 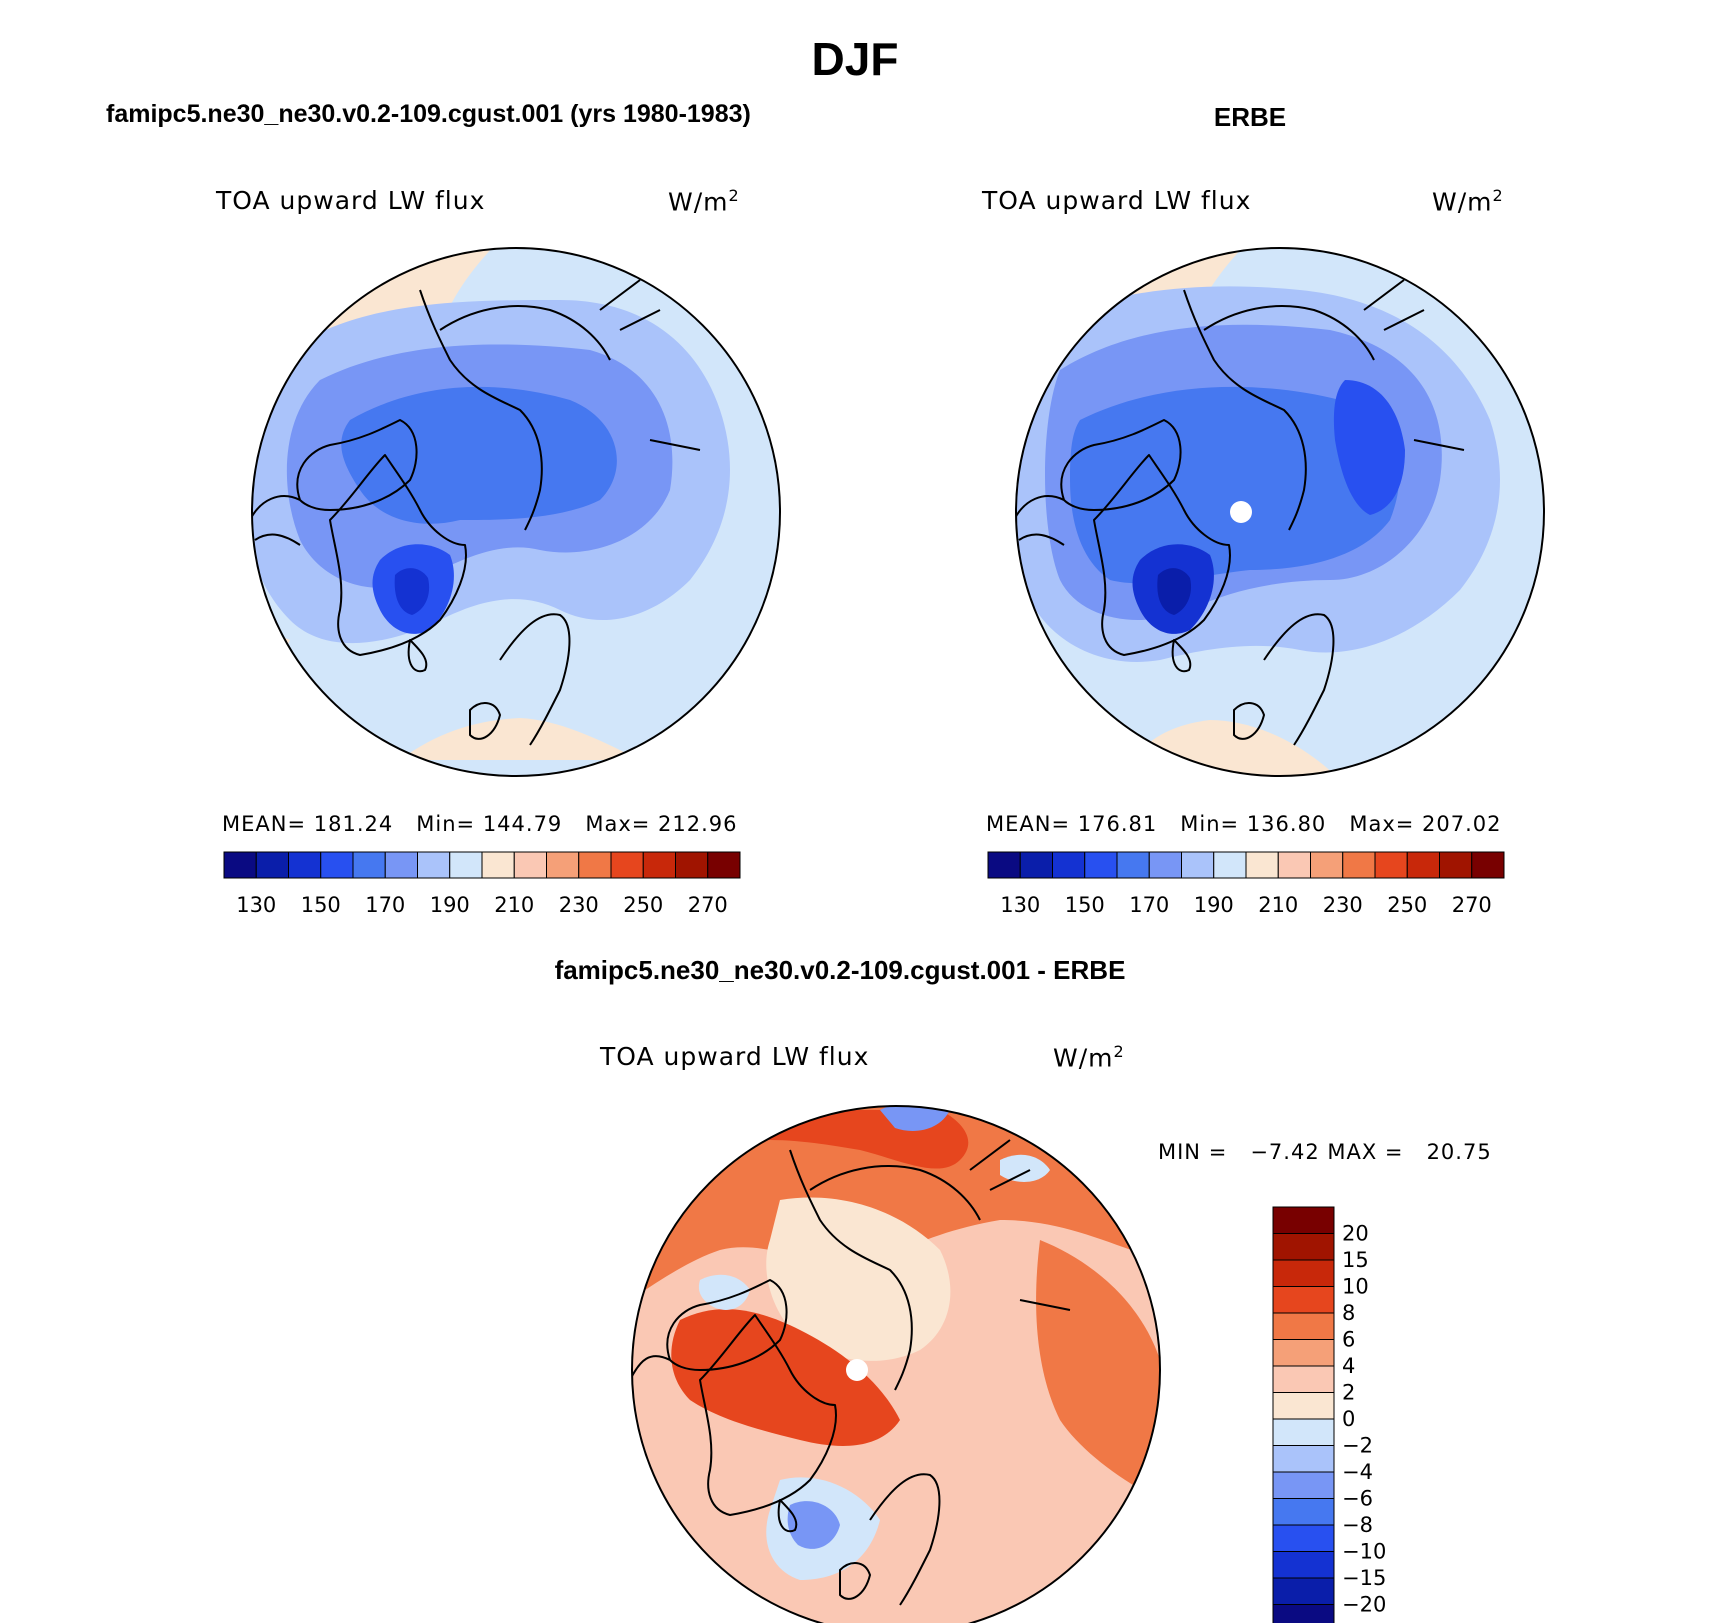 What do you see at coordinates (1085, 905) in the screenshot?
I see `obs-colorbar-tick-label: 150` at bounding box center [1085, 905].